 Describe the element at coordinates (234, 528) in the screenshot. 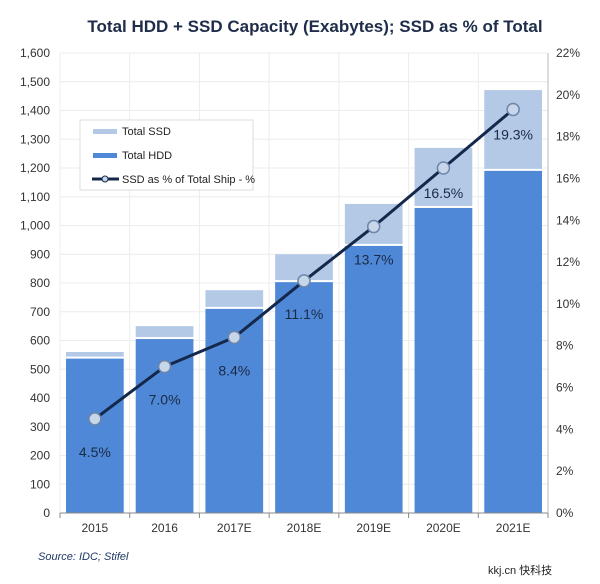

I see `x-tick-label: 2017E` at that location.